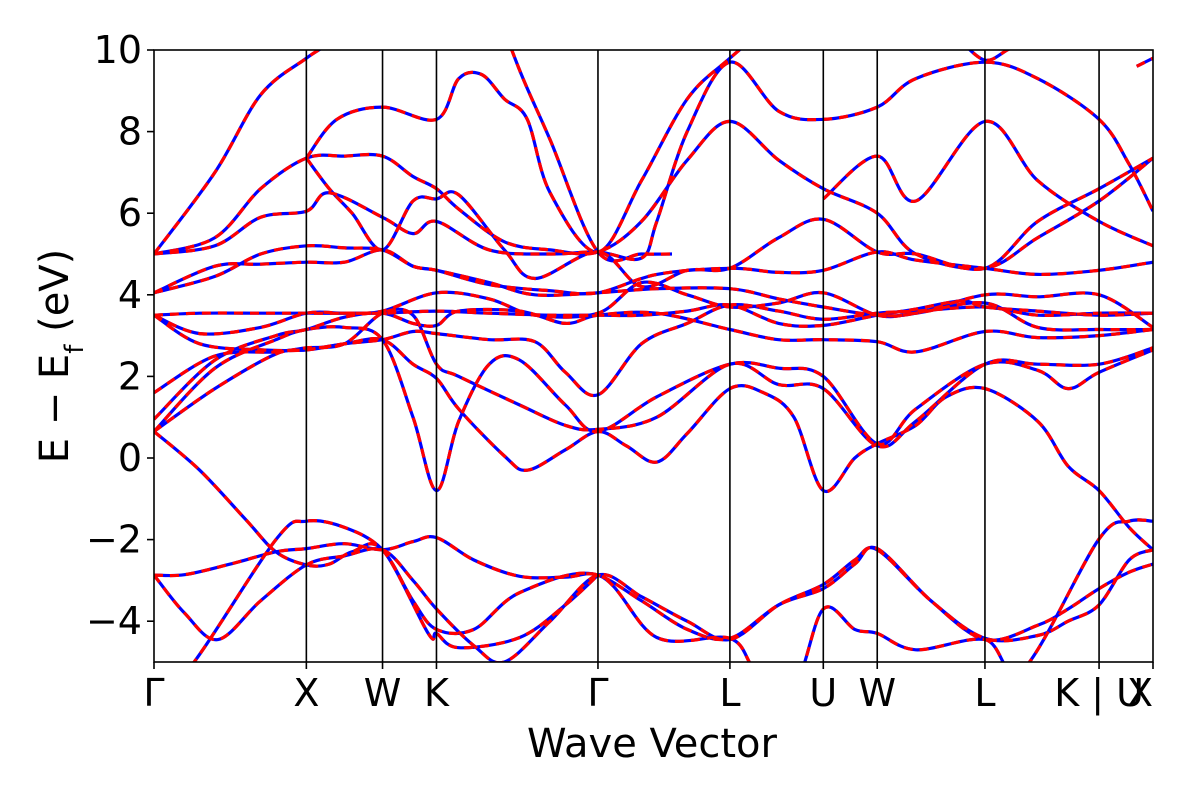  Describe the element at coordinates (984, 693) in the screenshot. I see `x-tick-label-8: L` at that location.